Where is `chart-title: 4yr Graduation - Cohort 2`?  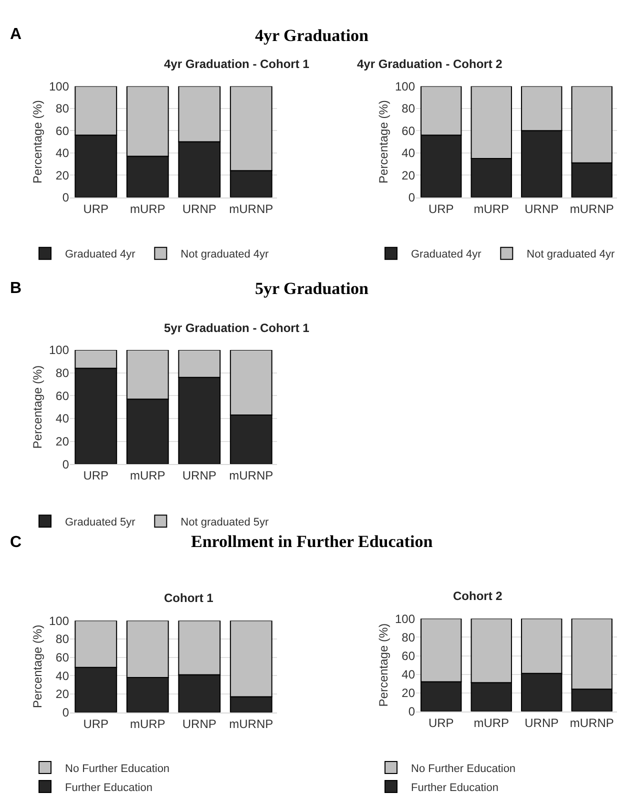 chart-title: 4yr Graduation - Cohort 2 is located at coordinates (430, 64).